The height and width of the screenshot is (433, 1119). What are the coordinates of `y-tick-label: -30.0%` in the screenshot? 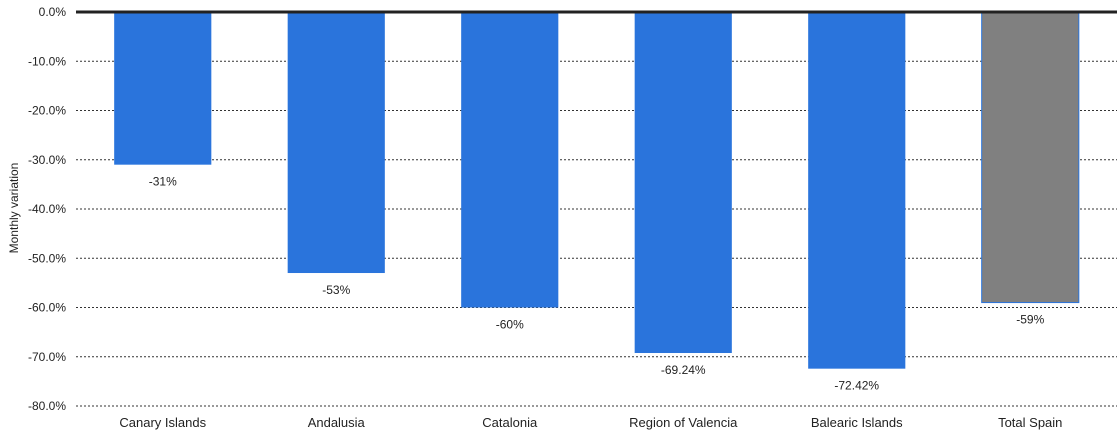 It's located at (47, 160).